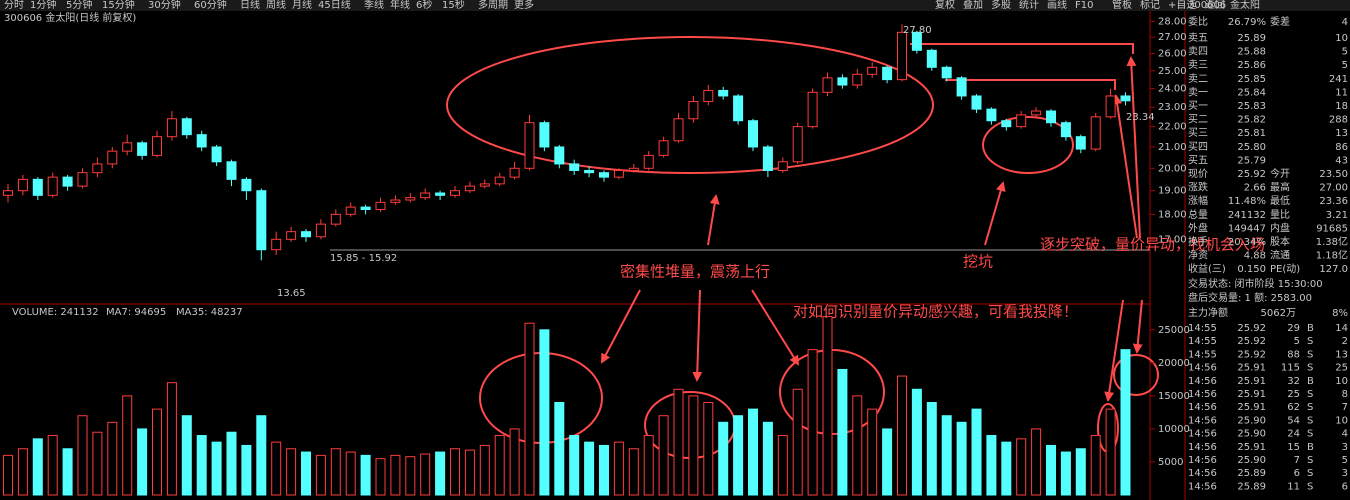  I want to click on toolbar-button: F10, so click(1084, 5).